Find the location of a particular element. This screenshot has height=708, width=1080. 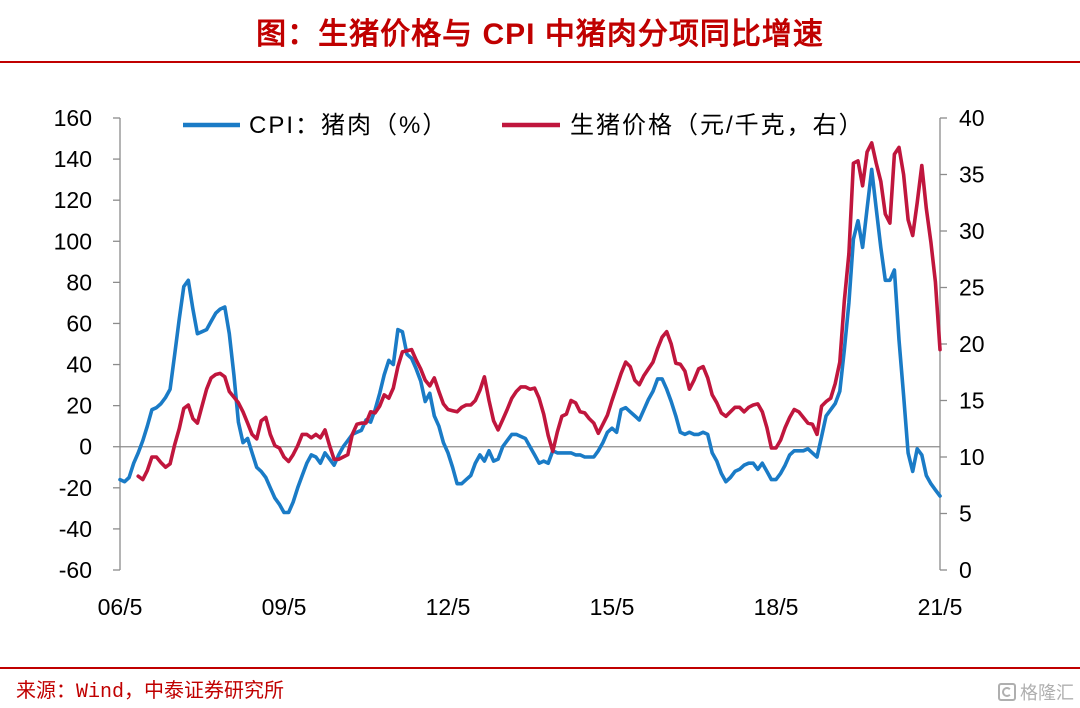

y-right-tick-label: 40 is located at coordinates (972, 118).